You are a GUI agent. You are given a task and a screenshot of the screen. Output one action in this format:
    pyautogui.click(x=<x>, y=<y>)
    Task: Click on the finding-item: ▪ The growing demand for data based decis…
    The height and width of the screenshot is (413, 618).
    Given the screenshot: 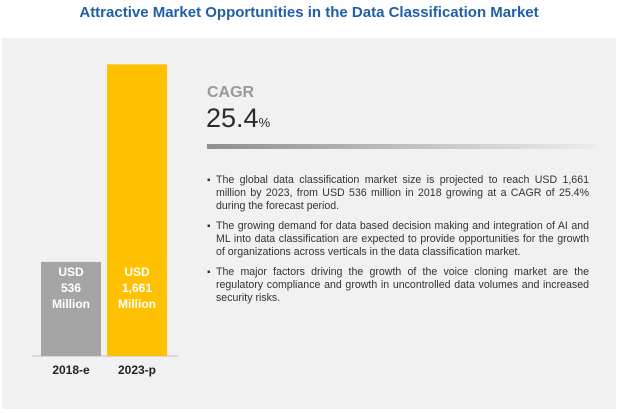 What is the action you would take?
    pyautogui.click(x=398, y=239)
    